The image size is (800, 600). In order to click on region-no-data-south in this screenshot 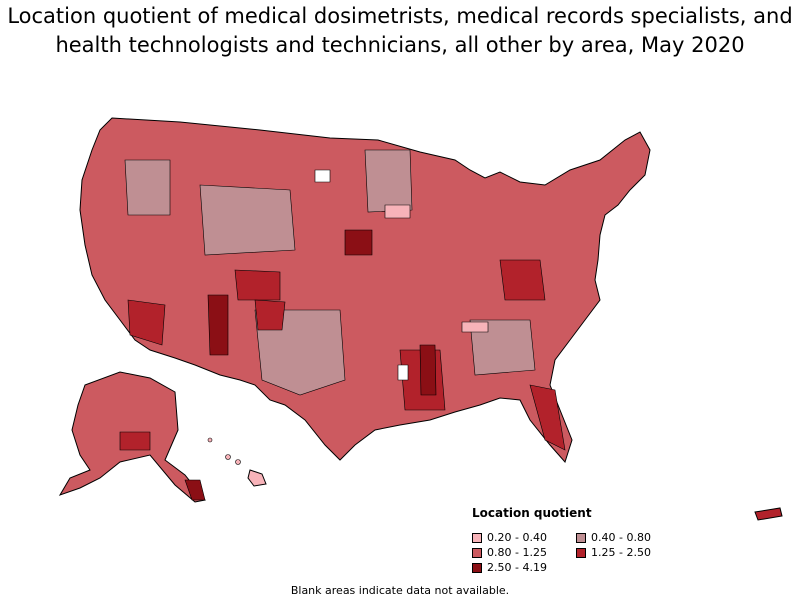, I will do `click(403, 372)`.